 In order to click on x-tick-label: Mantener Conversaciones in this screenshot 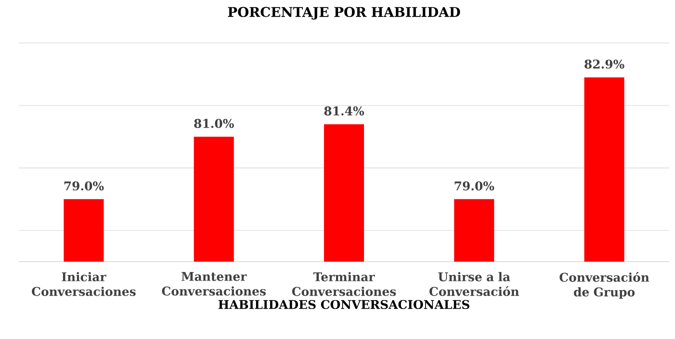, I will do `click(214, 284)`.